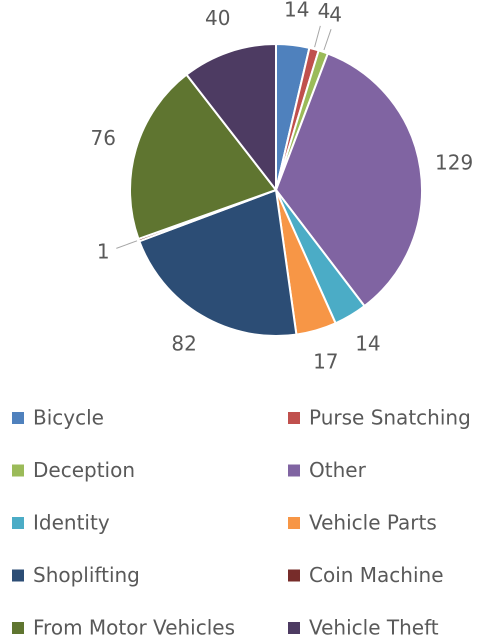 The image size is (503, 641). Describe the element at coordinates (338, 470) in the screenshot. I see `legend-label: Other` at that location.